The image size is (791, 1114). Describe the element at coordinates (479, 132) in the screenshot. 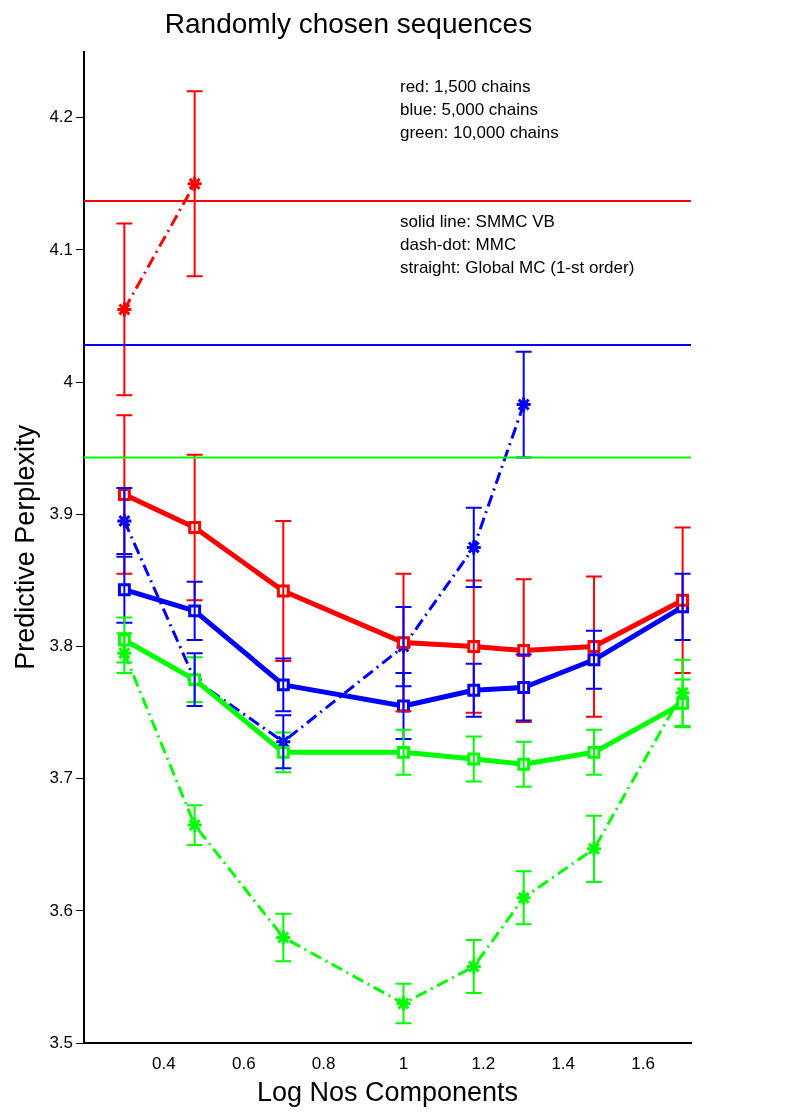

I see `annotation: green: 10,000 chains` at that location.